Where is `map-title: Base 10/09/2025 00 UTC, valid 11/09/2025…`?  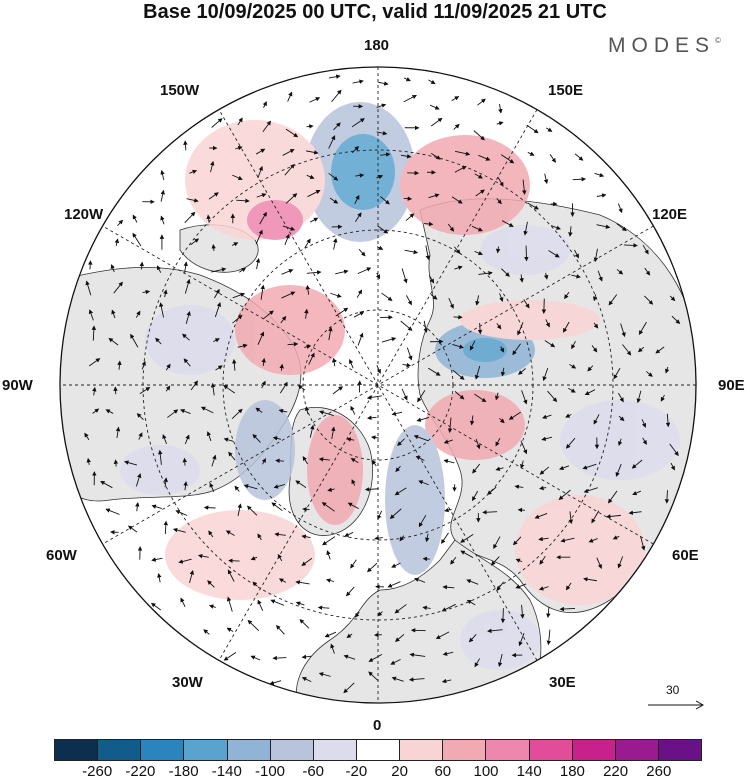
map-title: Base 10/09/2025 00 UTC, valid 11/09/2025… is located at coordinates (375, 12).